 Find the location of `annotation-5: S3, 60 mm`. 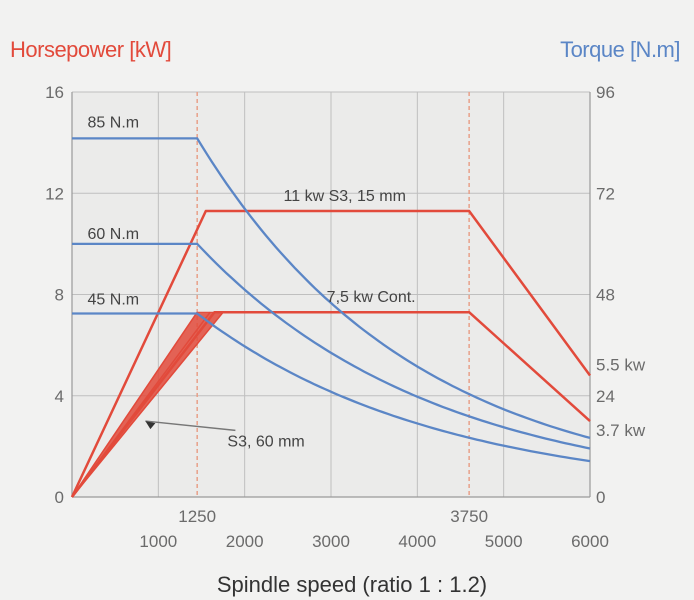

annotation-5: S3, 60 mm is located at coordinates (265, 441).